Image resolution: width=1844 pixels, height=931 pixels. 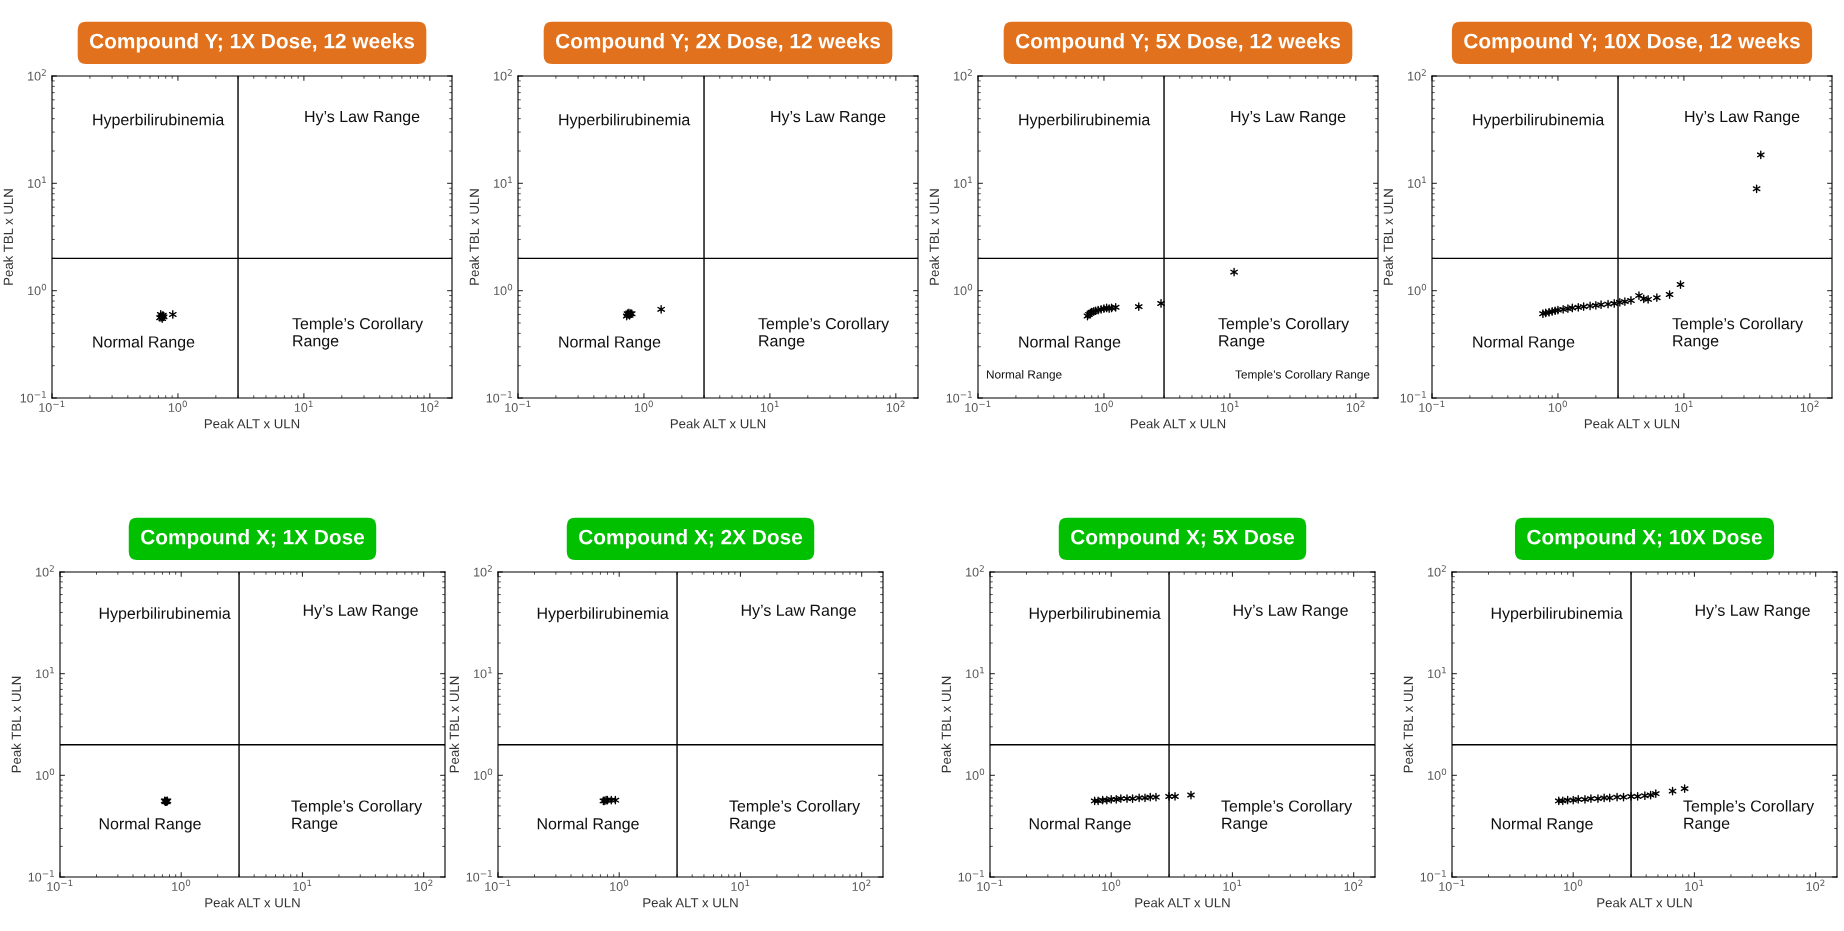 What do you see at coordinates (1644, 539) in the screenshot?
I see `chart-title: Compound X; 10X Dose` at bounding box center [1644, 539].